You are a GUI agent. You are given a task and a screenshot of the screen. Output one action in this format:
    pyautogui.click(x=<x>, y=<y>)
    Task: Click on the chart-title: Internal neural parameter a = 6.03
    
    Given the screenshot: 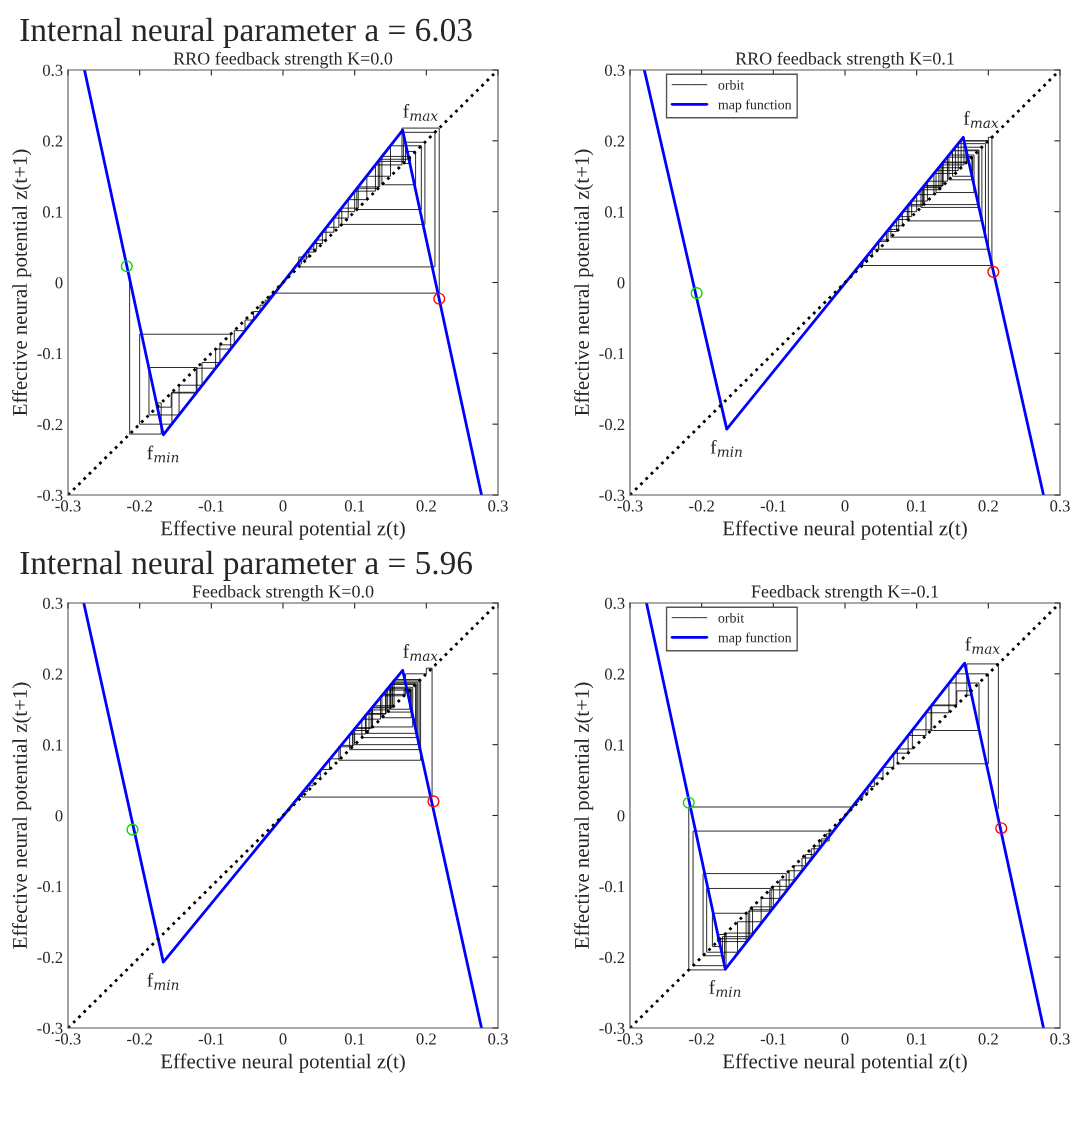 What is the action you would take?
    pyautogui.click(x=246, y=32)
    